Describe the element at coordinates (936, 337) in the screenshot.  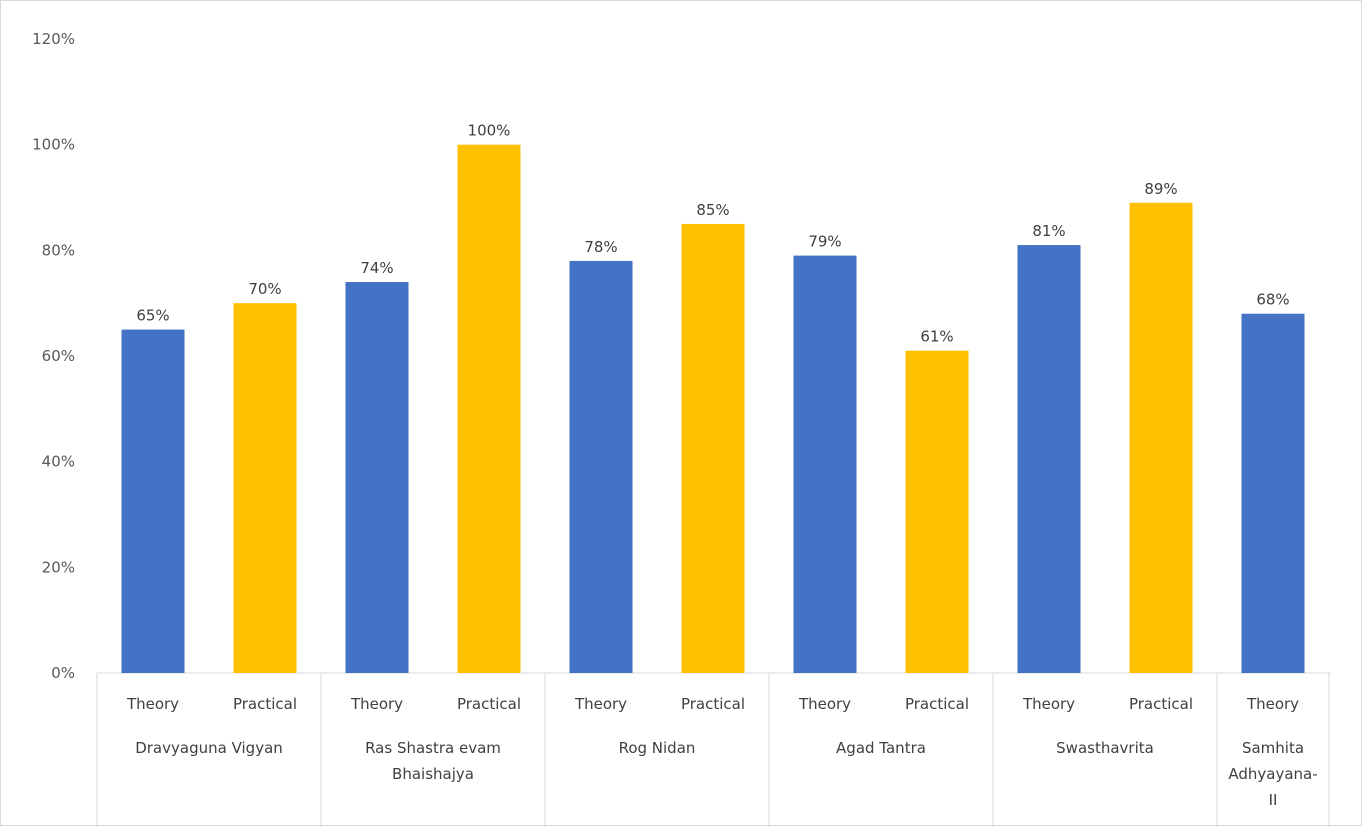
I see `data-label: 61%` at that location.